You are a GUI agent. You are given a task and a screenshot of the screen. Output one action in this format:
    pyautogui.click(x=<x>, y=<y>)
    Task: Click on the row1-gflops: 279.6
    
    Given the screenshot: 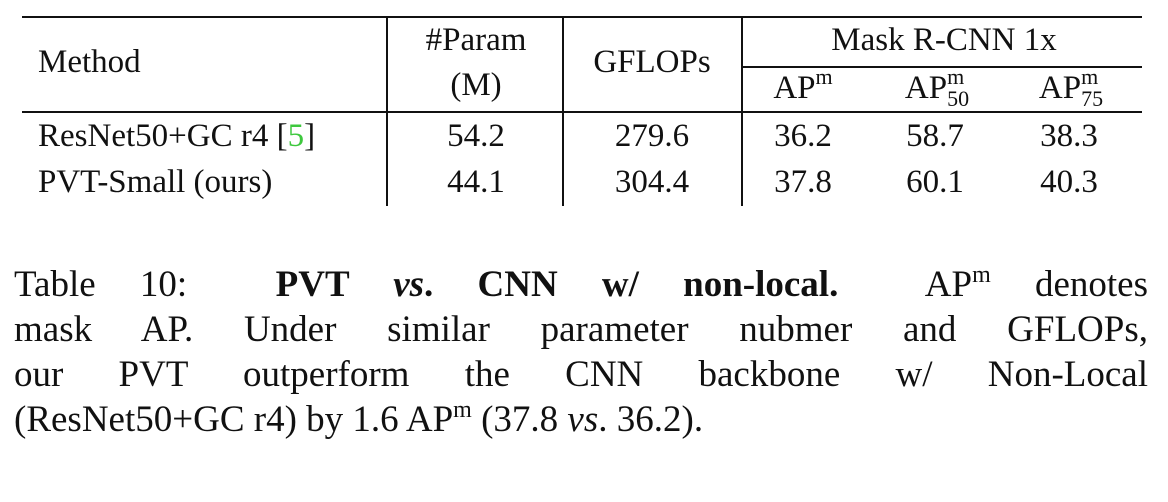 What is the action you would take?
    pyautogui.click(x=652, y=136)
    